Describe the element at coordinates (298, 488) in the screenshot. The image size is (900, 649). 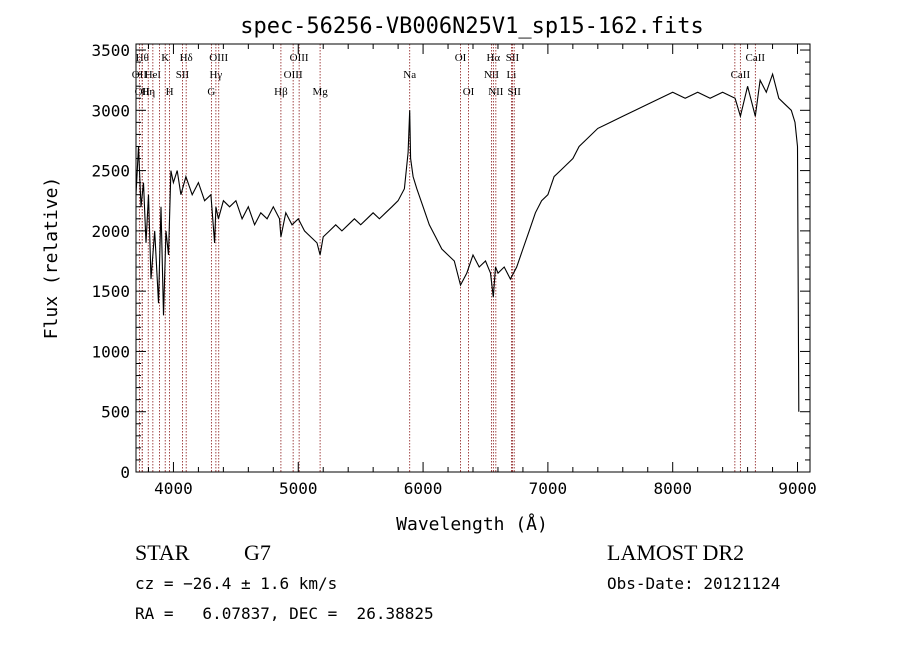
I see `x-tick-label: 5000` at that location.